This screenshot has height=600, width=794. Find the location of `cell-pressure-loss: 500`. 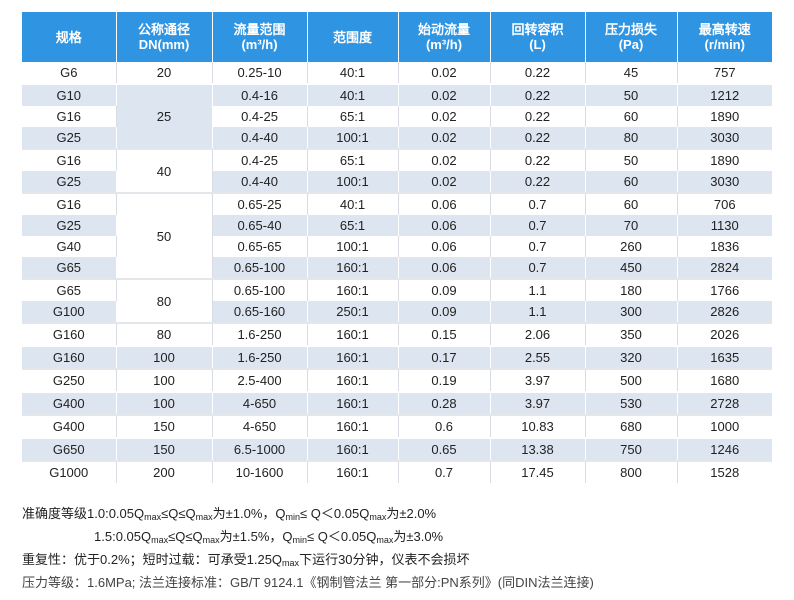

cell-pressure-loss: 500 is located at coordinates (631, 380).